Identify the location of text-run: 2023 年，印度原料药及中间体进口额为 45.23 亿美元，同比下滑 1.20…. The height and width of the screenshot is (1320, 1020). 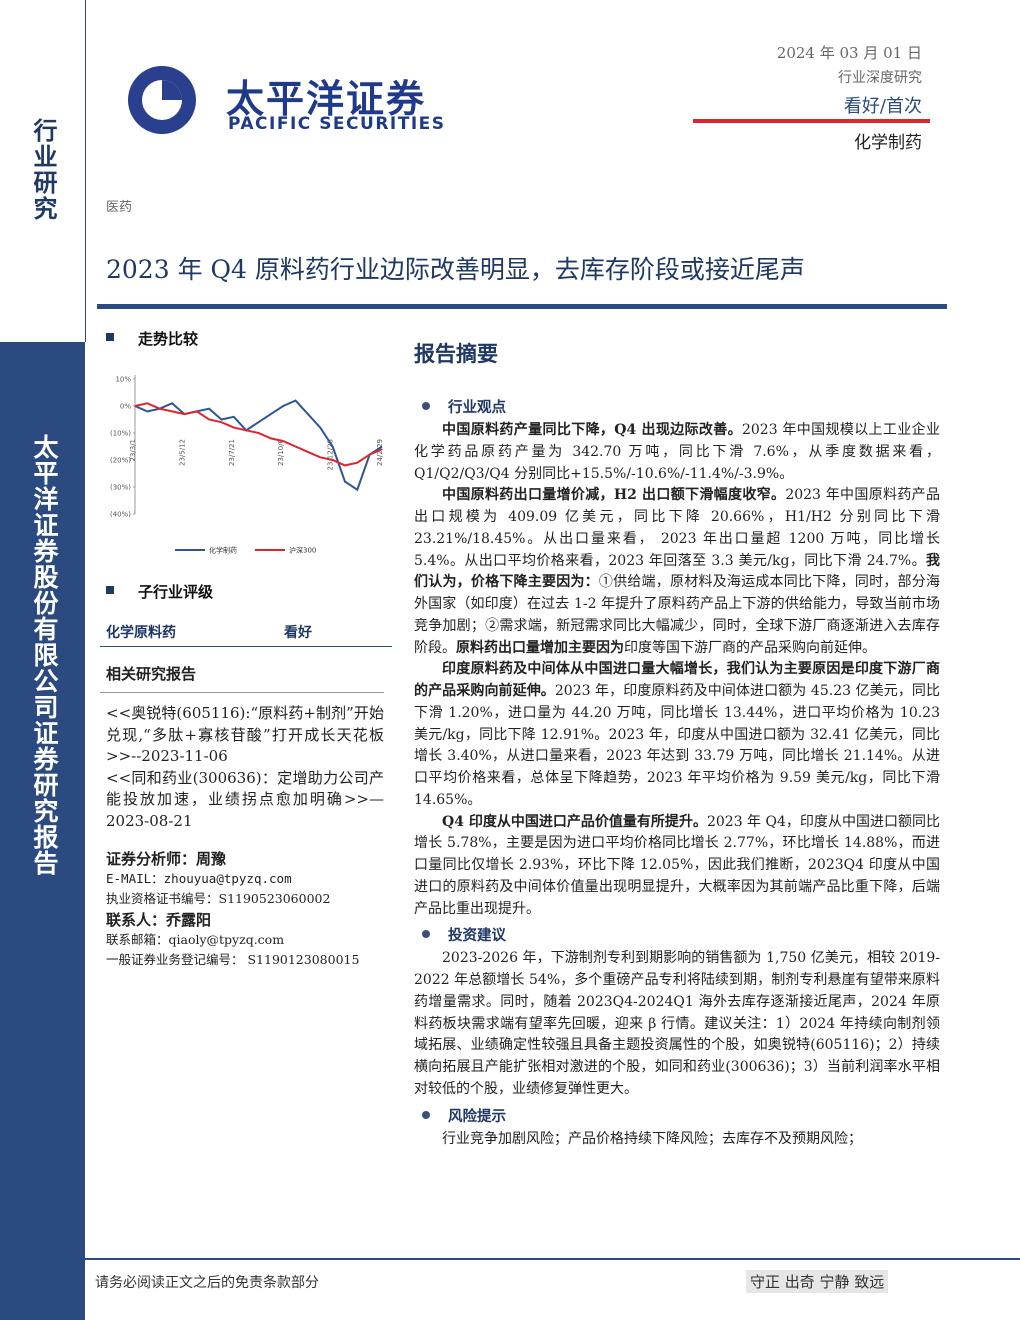
(677, 745).